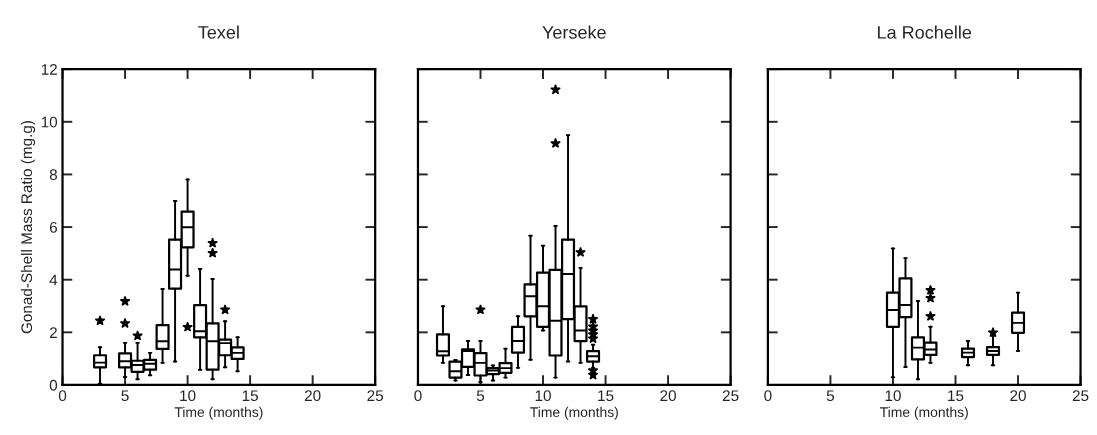  Describe the element at coordinates (49, 122) in the screenshot. I see `y-tick-label: 10` at that location.